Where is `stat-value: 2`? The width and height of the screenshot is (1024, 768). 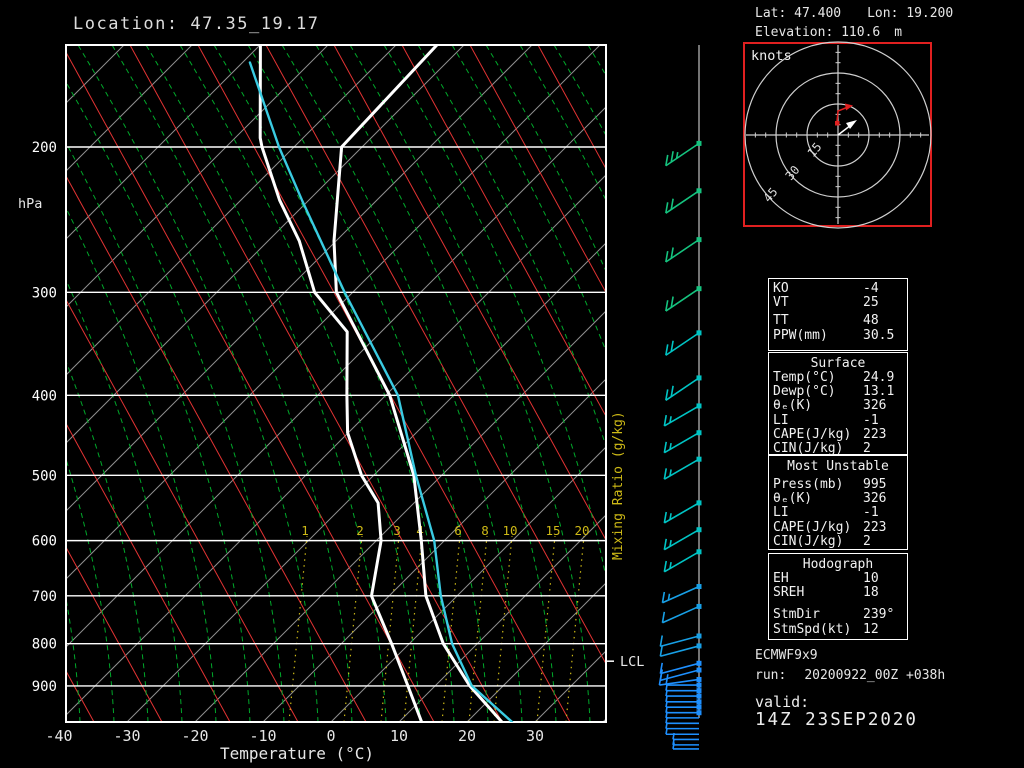 stat-value: 2 is located at coordinates (867, 541).